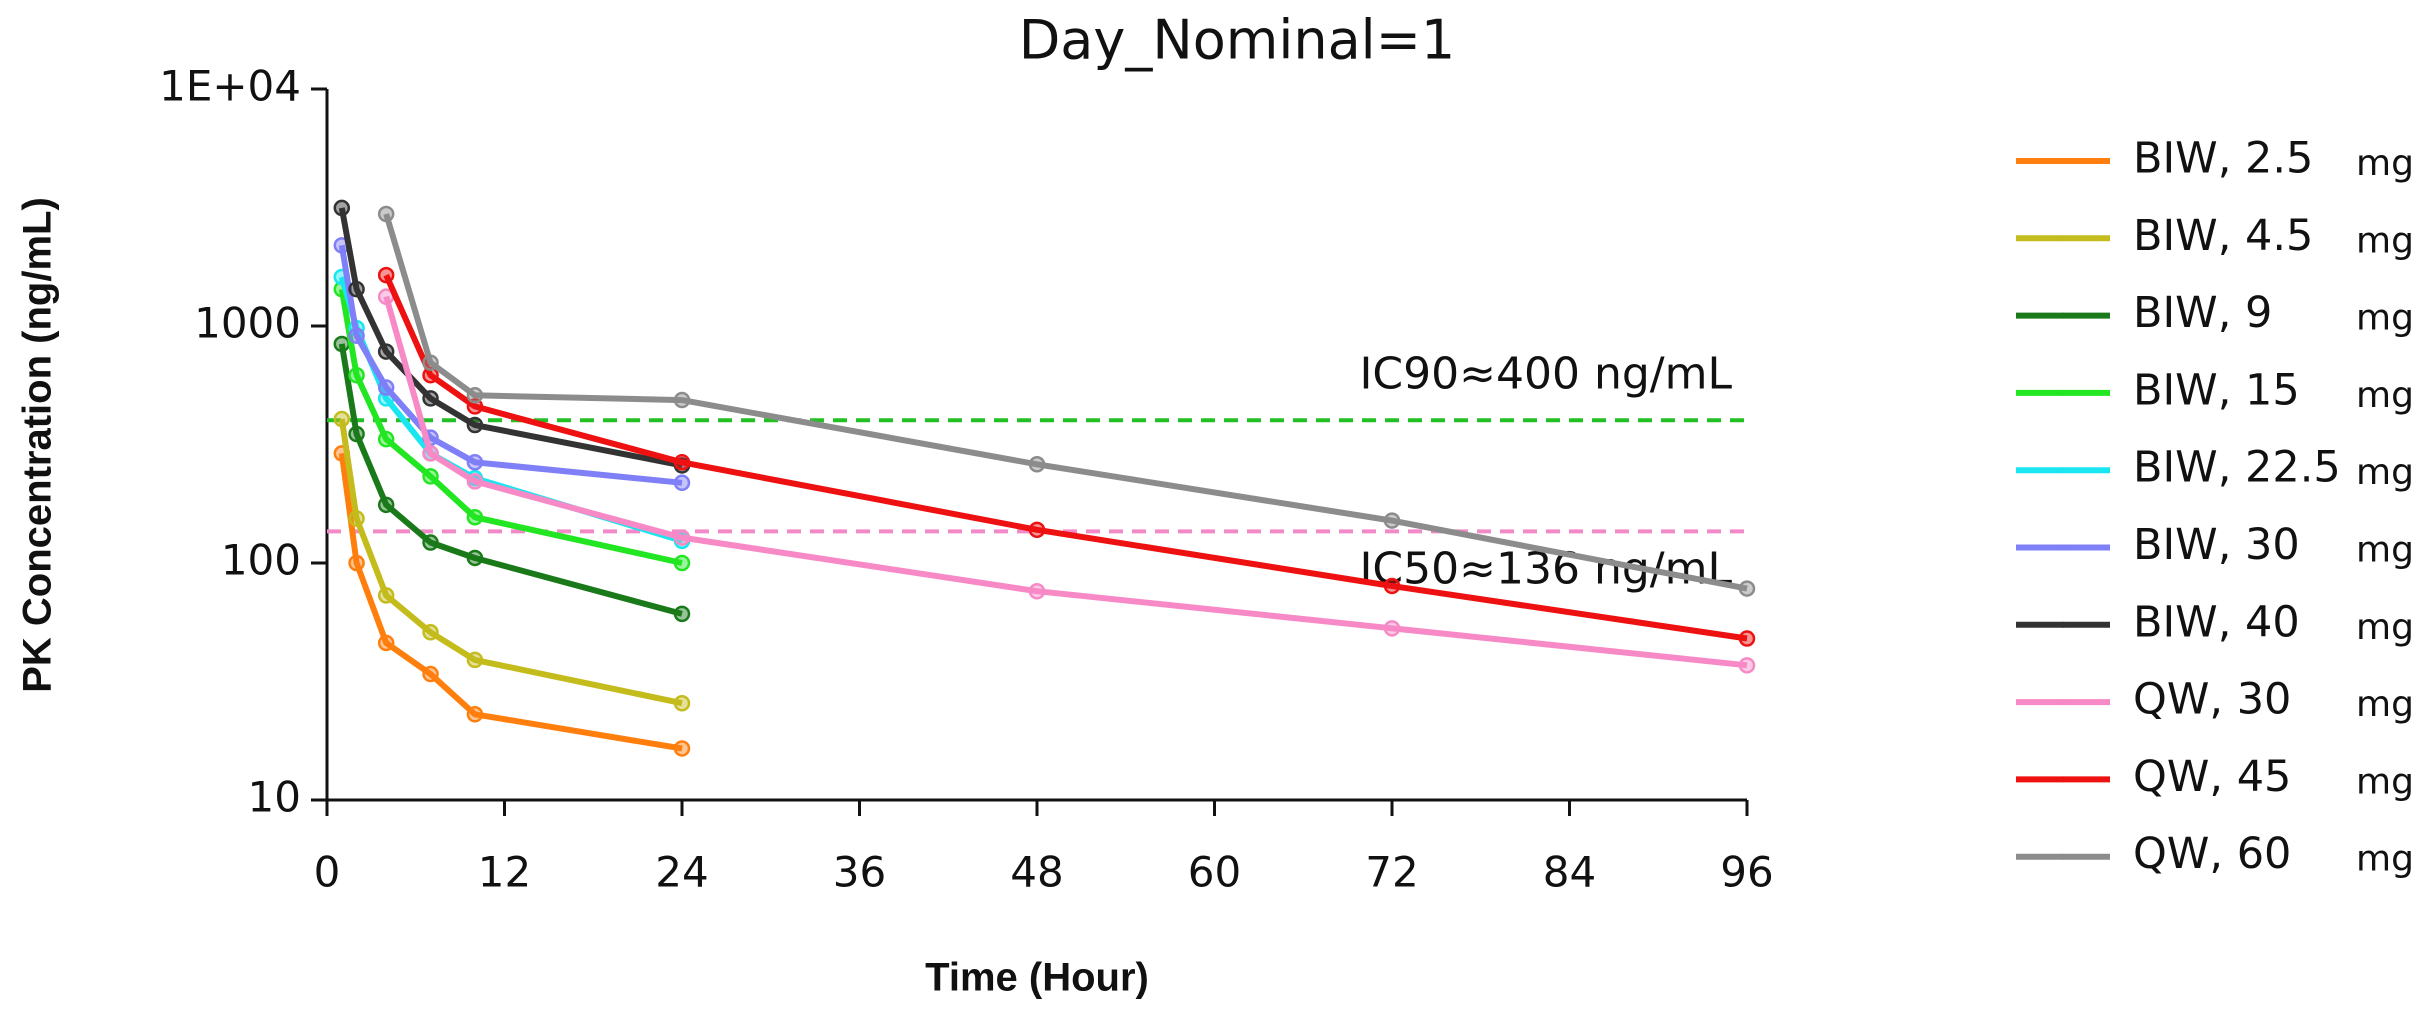 This screenshot has width=2430, height=1020. What do you see at coordinates (1036, 872) in the screenshot?
I see `x-tick-label: 48` at bounding box center [1036, 872].